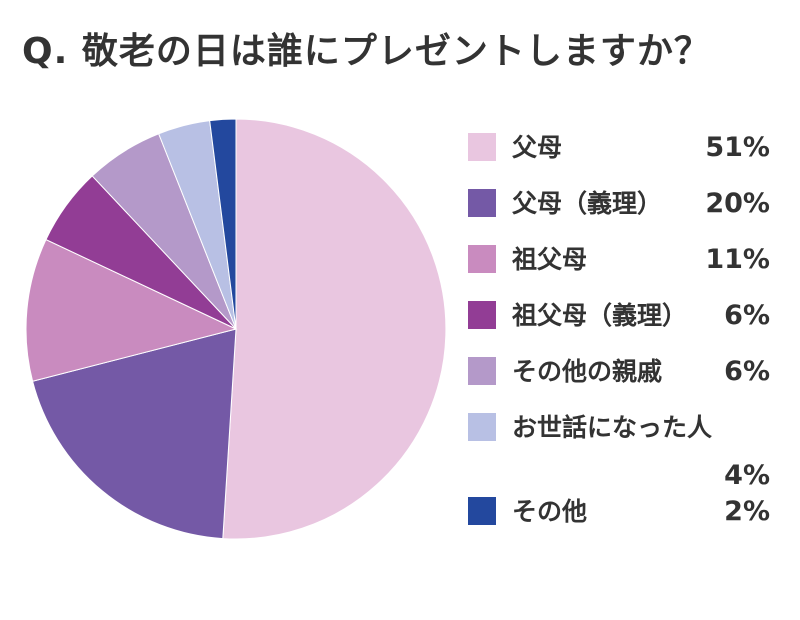 The height and width of the screenshot is (620, 800). I want to click on legend-item: 父母（義理） 20%, so click(623, 204).